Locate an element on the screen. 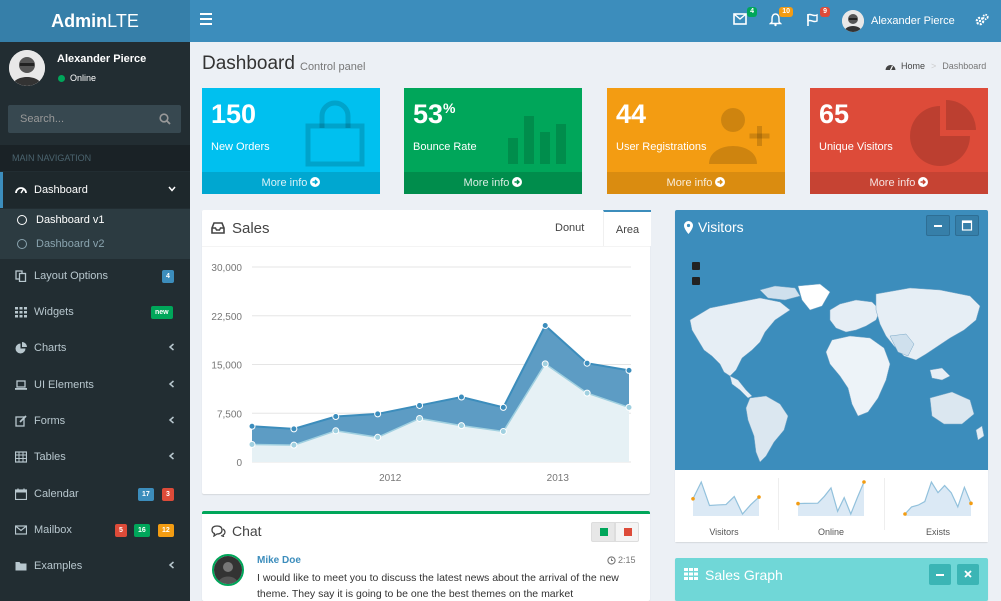  info-box-label: User Registrations is located at coordinates (661, 147).